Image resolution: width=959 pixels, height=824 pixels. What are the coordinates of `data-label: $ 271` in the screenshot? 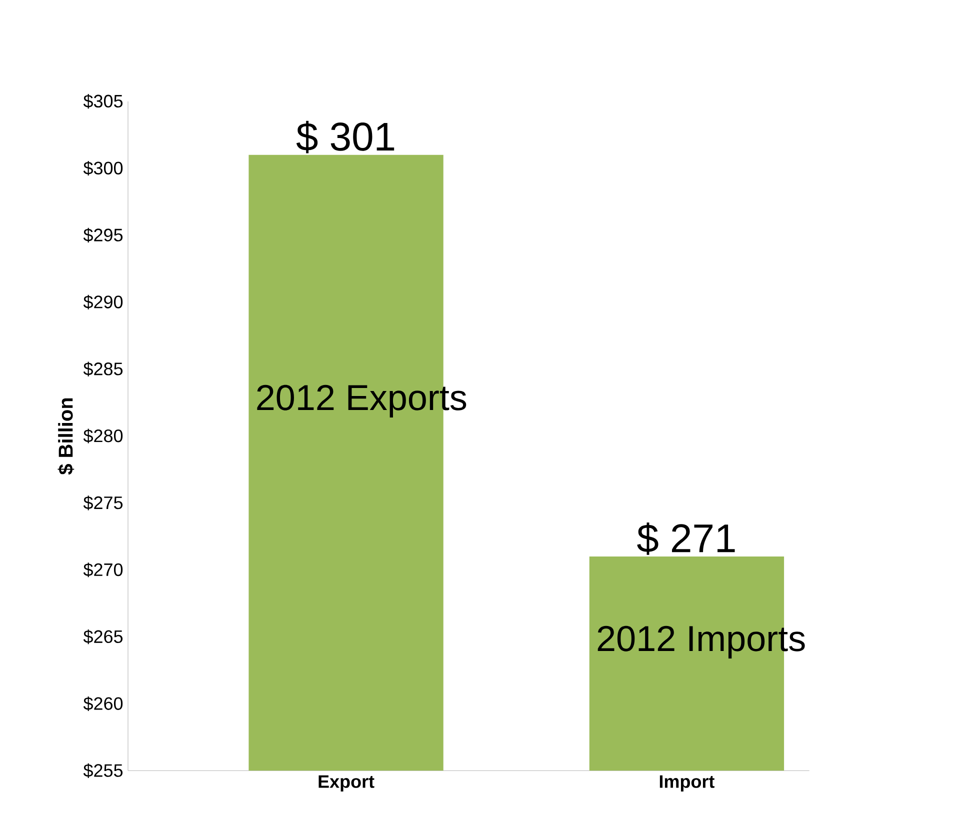 It's located at (686, 538).